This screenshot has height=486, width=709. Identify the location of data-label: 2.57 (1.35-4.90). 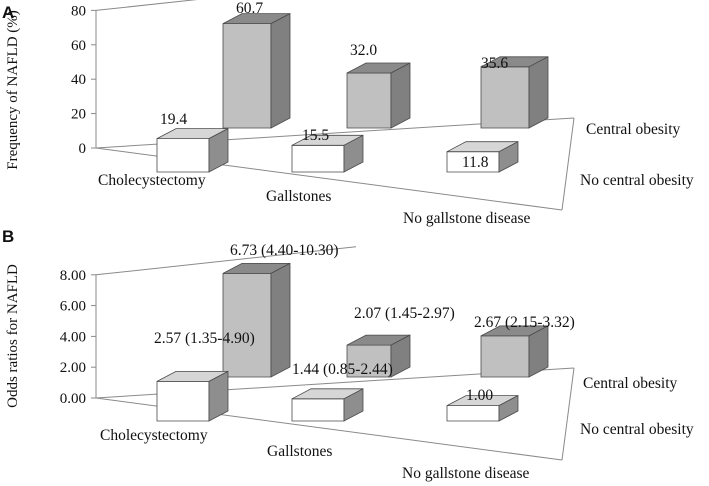
(204, 338).